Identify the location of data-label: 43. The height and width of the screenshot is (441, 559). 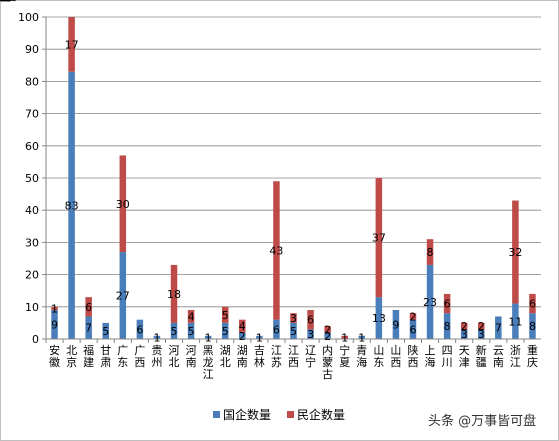
(276, 250).